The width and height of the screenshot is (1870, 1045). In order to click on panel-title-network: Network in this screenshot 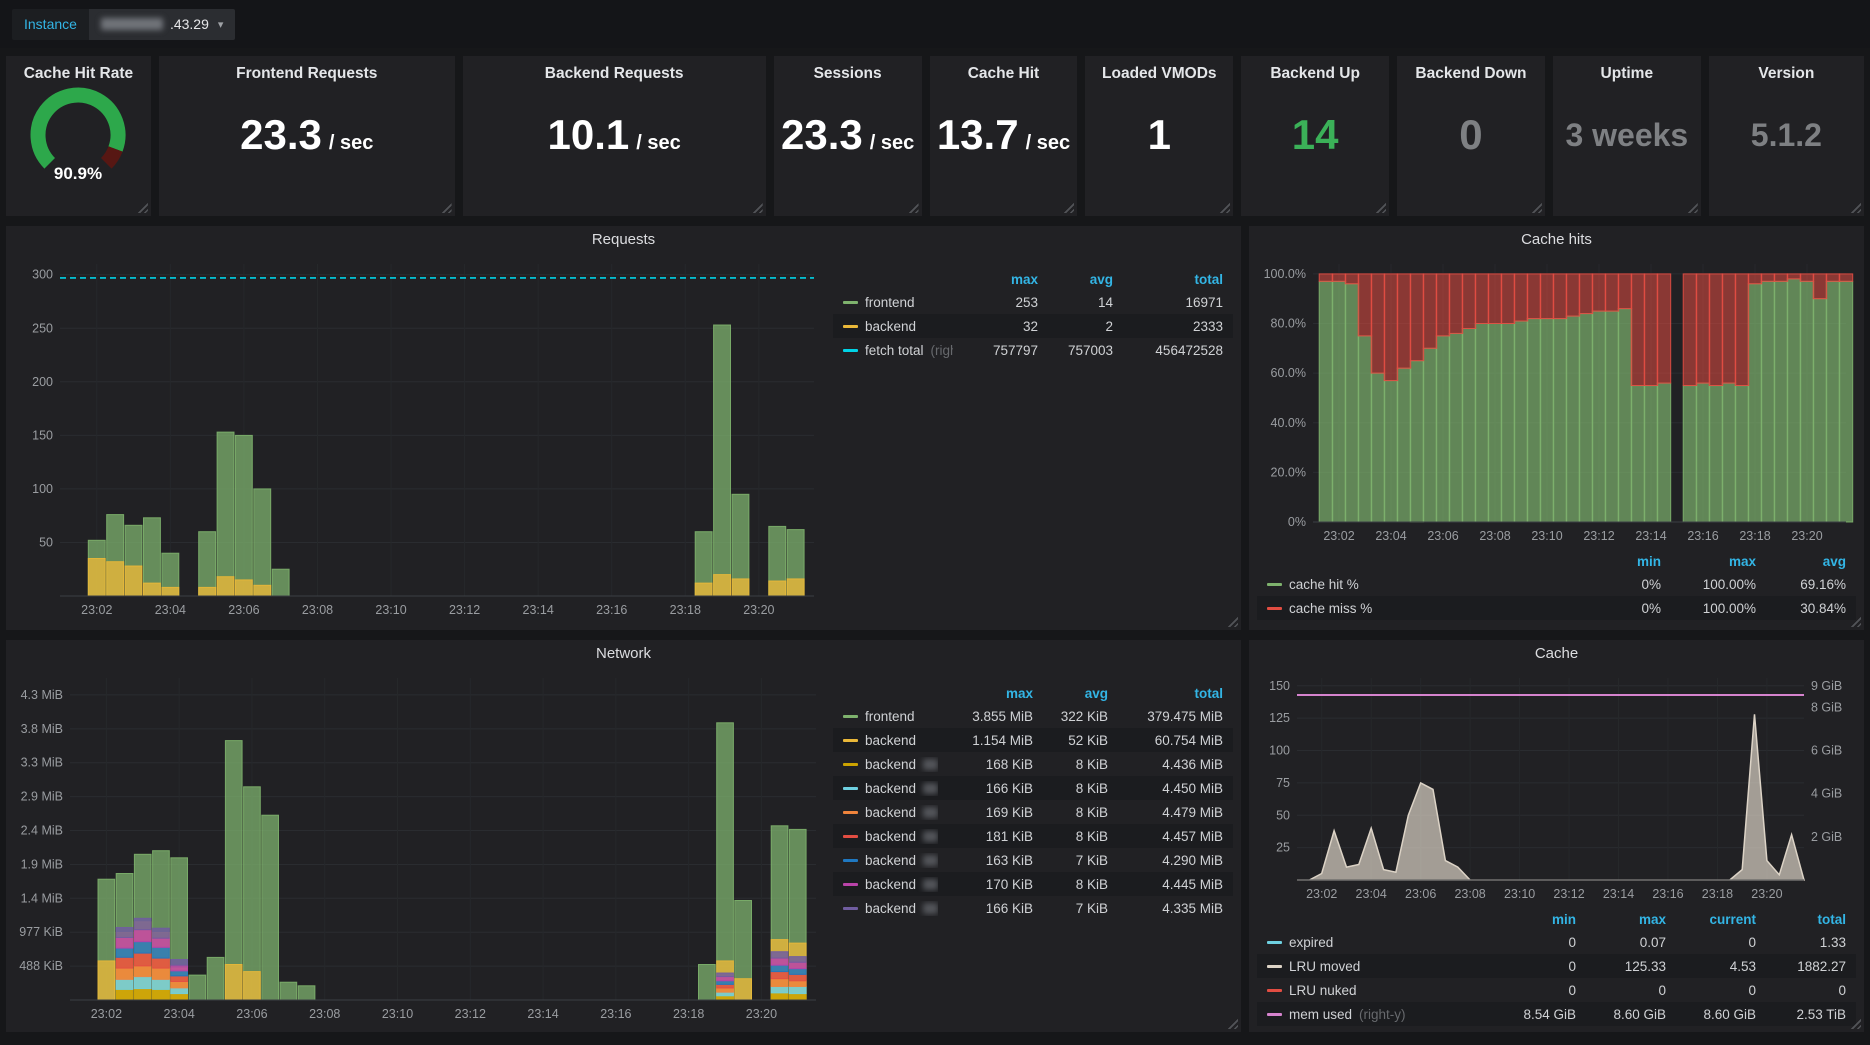, I will do `click(623, 653)`.